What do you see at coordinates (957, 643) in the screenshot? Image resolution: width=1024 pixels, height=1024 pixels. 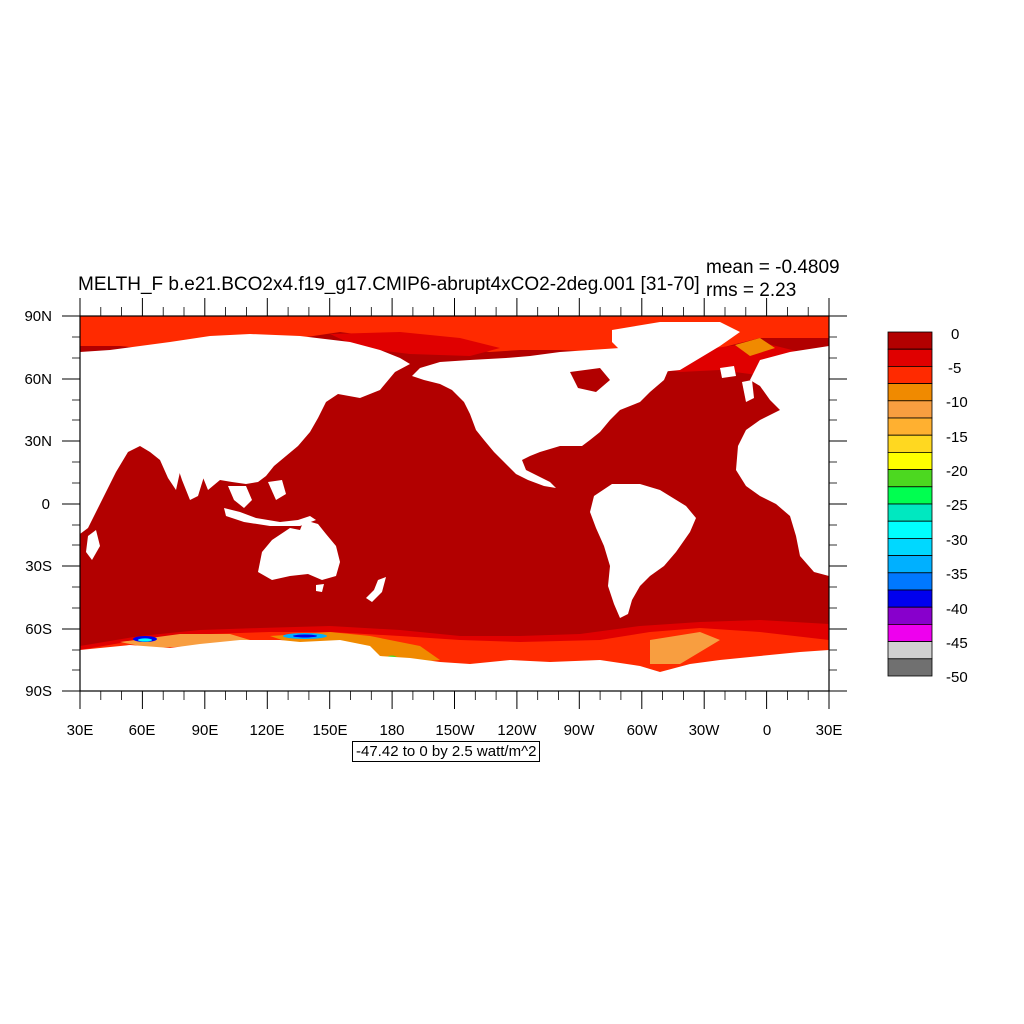 I see `colorbar-label-45: -45` at bounding box center [957, 643].